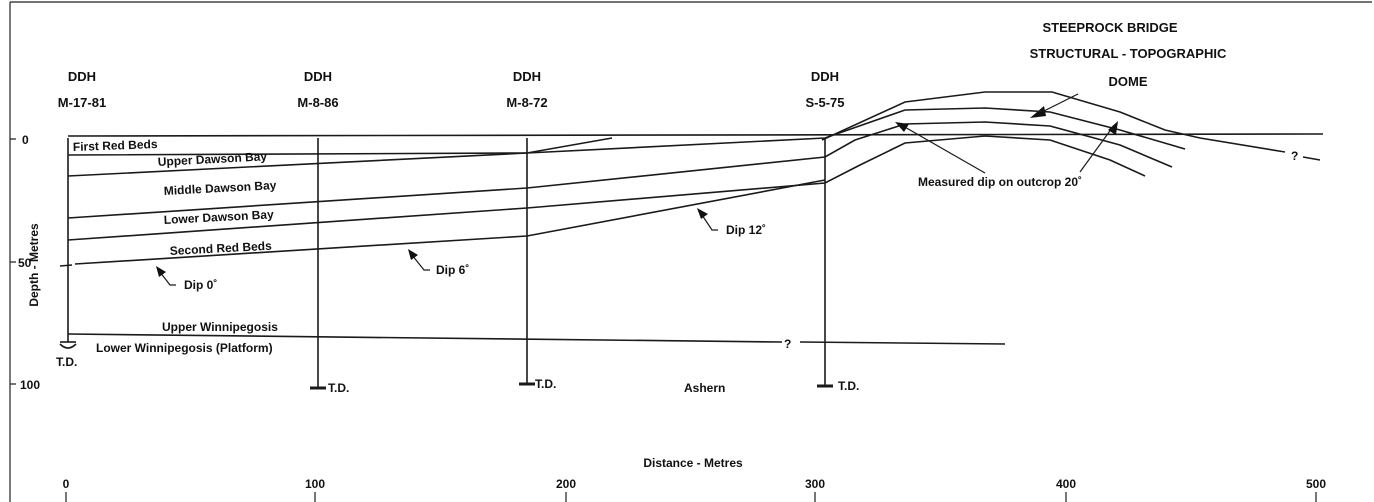 The width and height of the screenshot is (1374, 502). What do you see at coordinates (66, 265) in the screenshot?
I see `top-winnipegosis-dashed` at bounding box center [66, 265].